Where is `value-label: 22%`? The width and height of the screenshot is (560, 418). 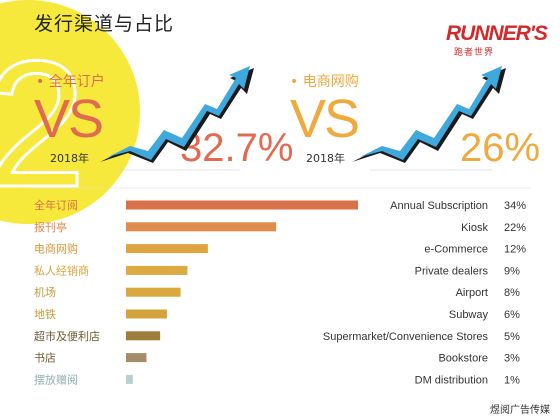
value-label: 22% is located at coordinates (515, 228).